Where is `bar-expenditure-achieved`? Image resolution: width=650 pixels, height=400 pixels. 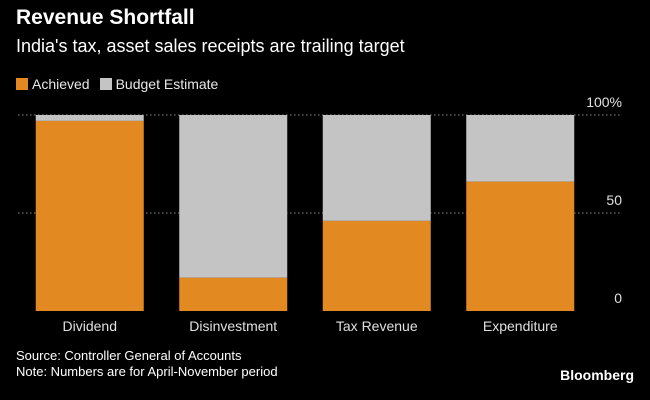 bar-expenditure-achieved is located at coordinates (520, 246).